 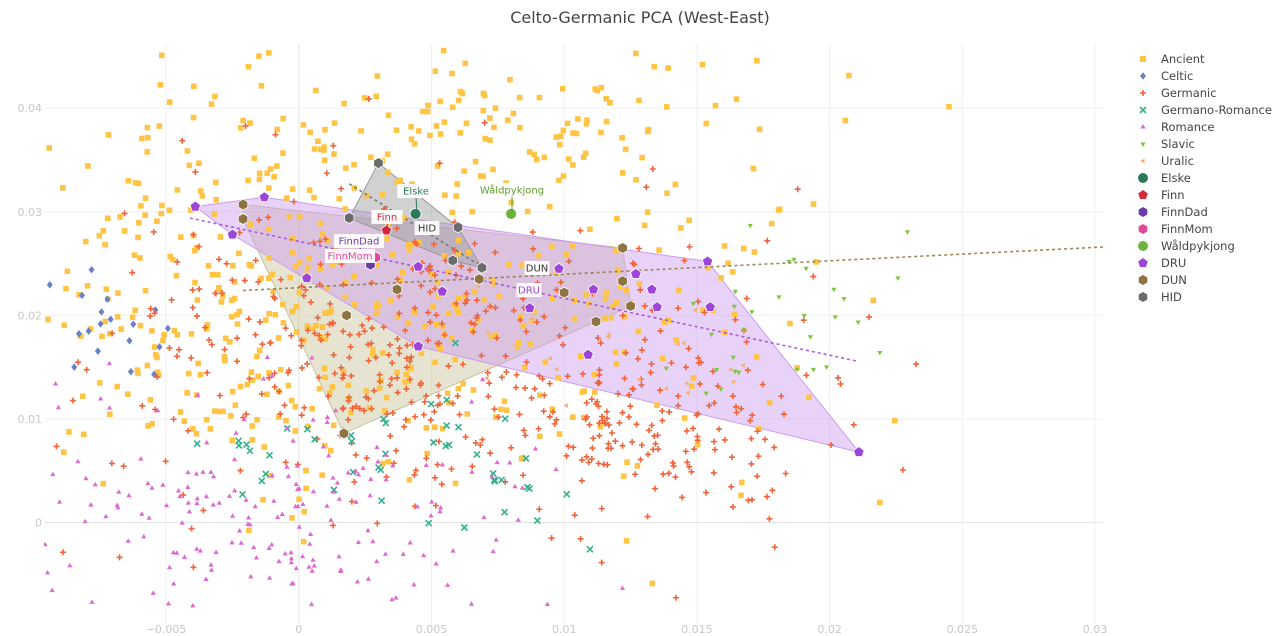 What do you see at coordinates (1162, 280) in the screenshot?
I see `legend-item-dun: DUN` at bounding box center [1162, 280].